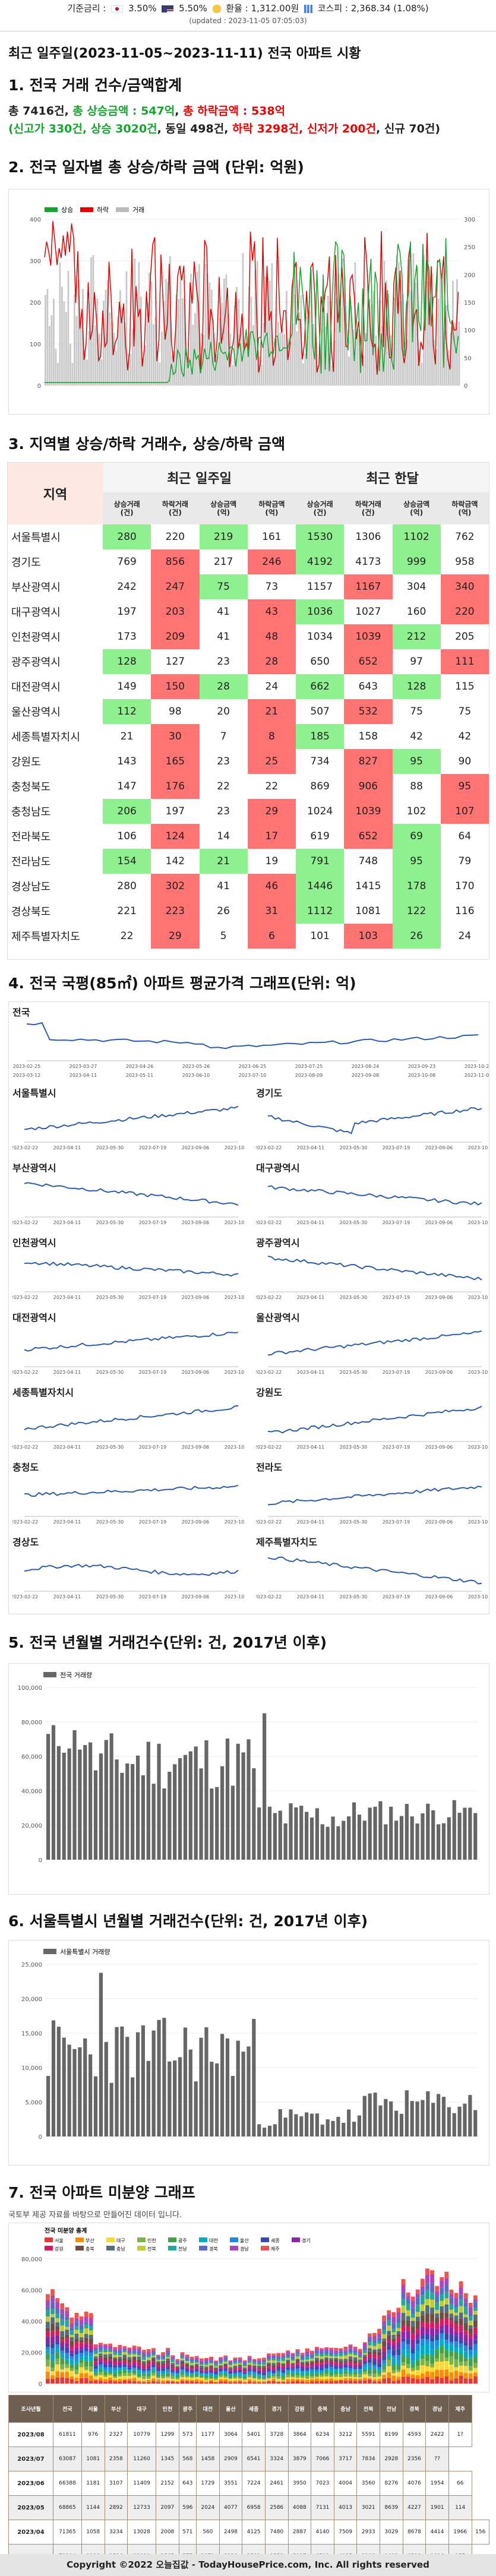  Describe the element at coordinates (67, 1372) in the screenshot. I see `x-tick-label: 2023-04-11` at that location.